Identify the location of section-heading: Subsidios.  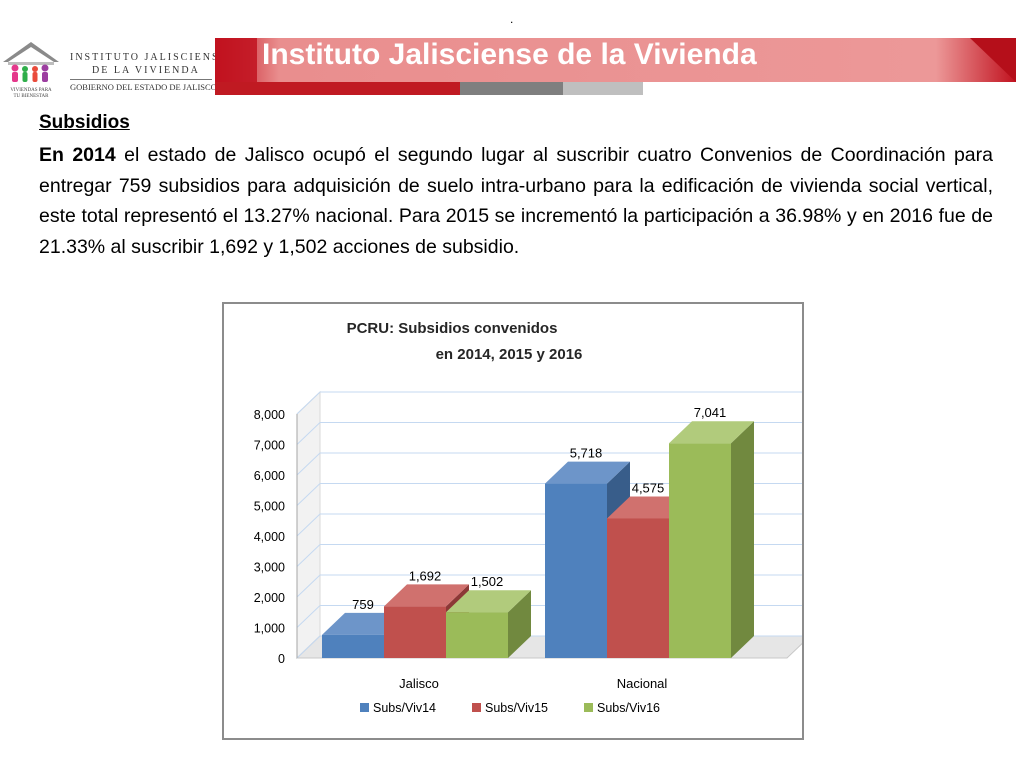
(84, 122).